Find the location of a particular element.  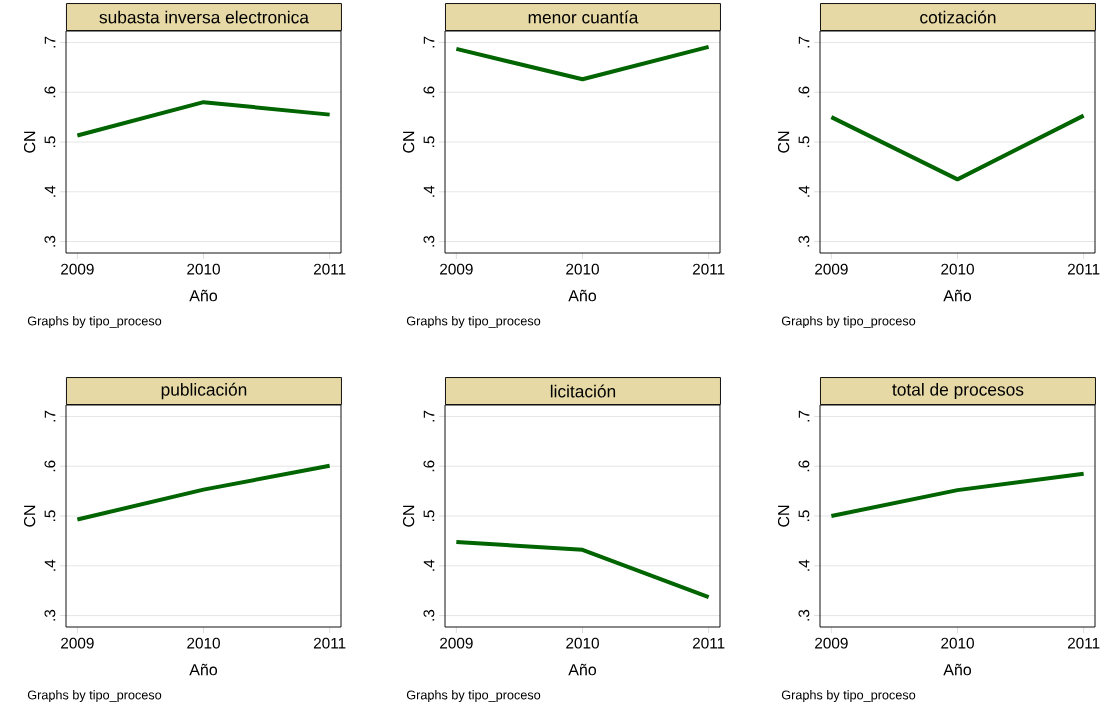

chart-title: menor cuantía is located at coordinates (583, 17).